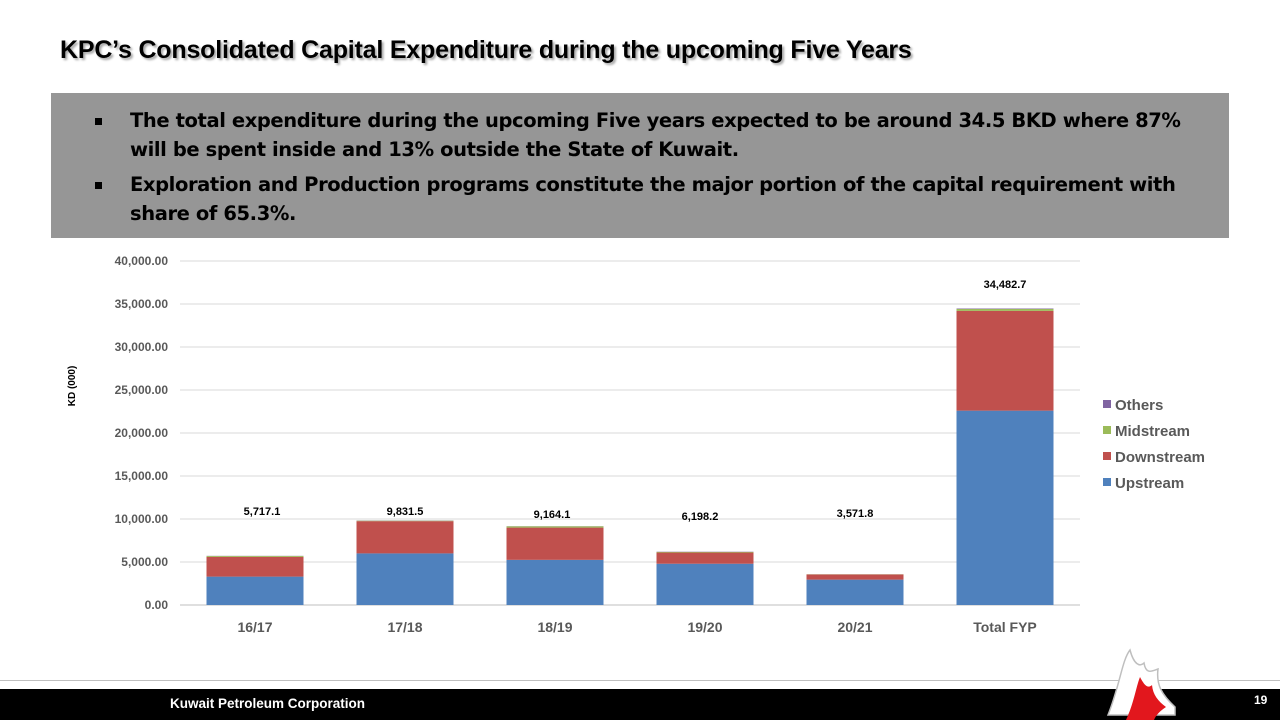  I want to click on legend-label-others: Others, so click(1139, 405).